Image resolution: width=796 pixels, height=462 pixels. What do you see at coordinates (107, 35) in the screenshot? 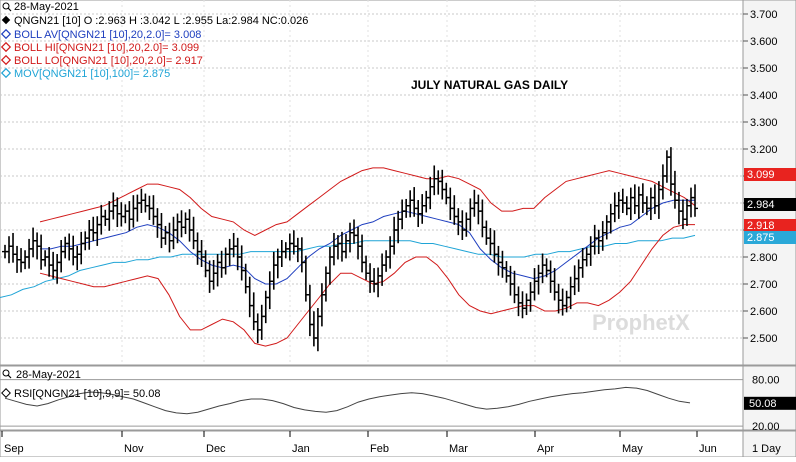
I see `legend-entry: BOLL AV[QNGN21 [10],20,2.0]= 3.008` at bounding box center [107, 35].